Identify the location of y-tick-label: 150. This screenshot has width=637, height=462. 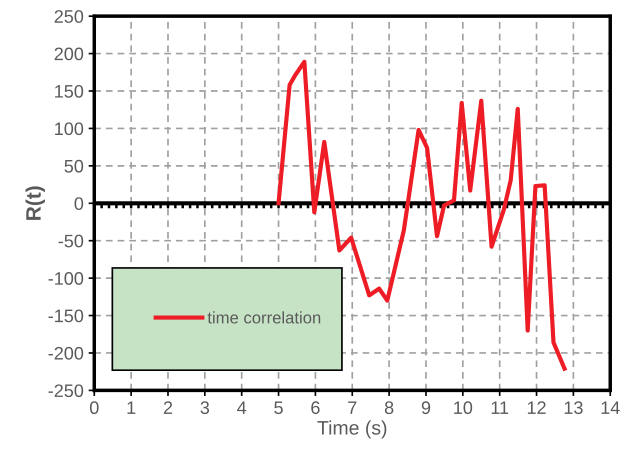
(69, 91).